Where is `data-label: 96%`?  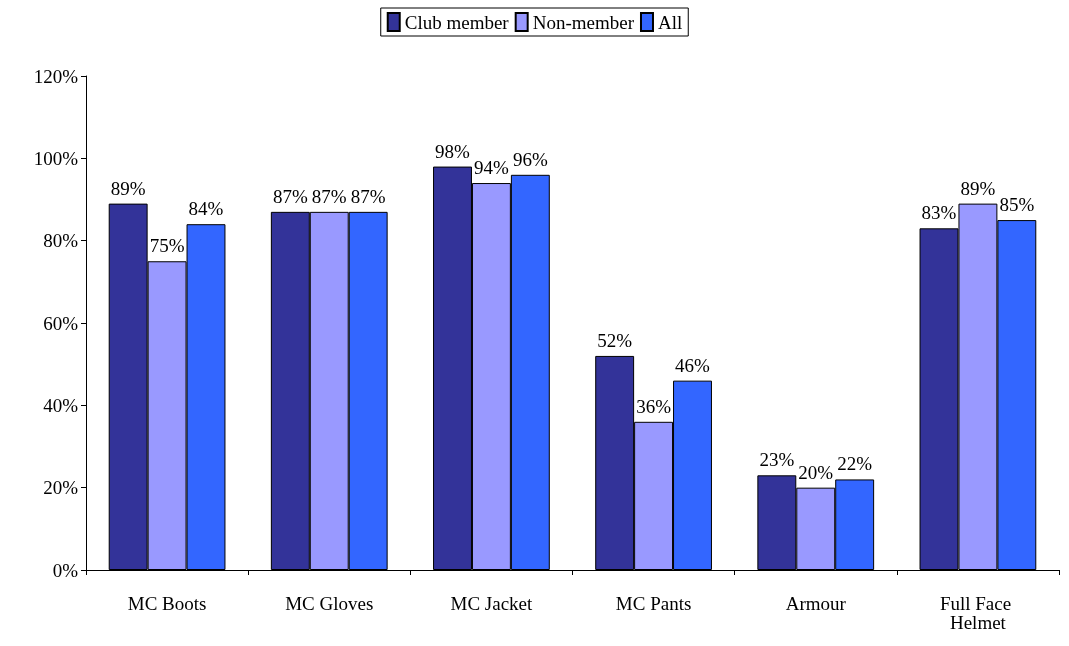 data-label: 96% is located at coordinates (530, 159).